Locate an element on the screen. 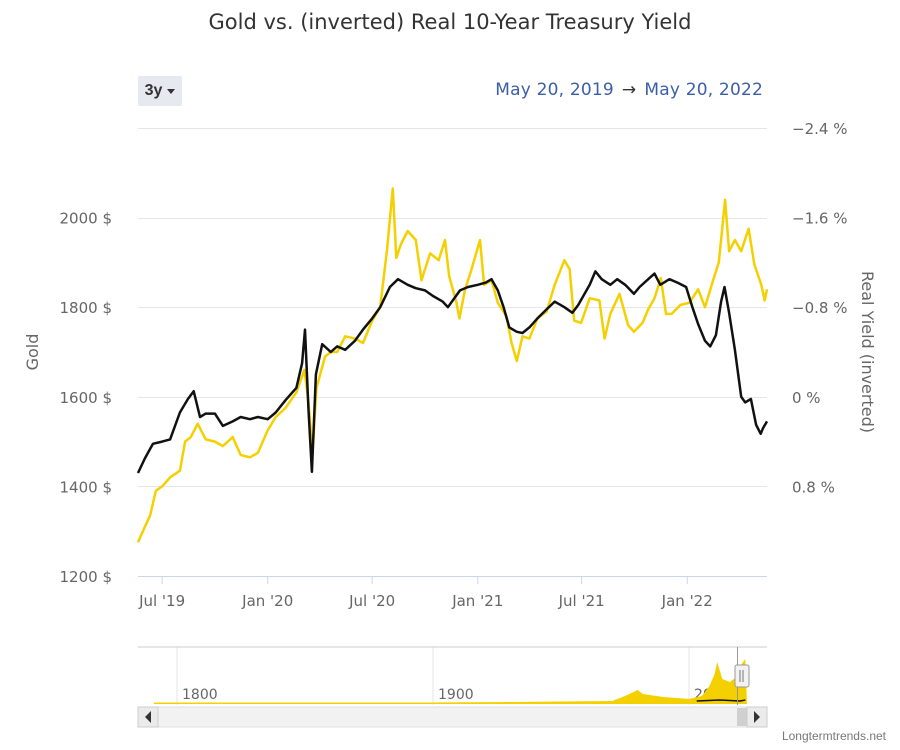 This screenshot has width=900, height=750. date-range-from: May 20, 2019 is located at coordinates (554, 90).